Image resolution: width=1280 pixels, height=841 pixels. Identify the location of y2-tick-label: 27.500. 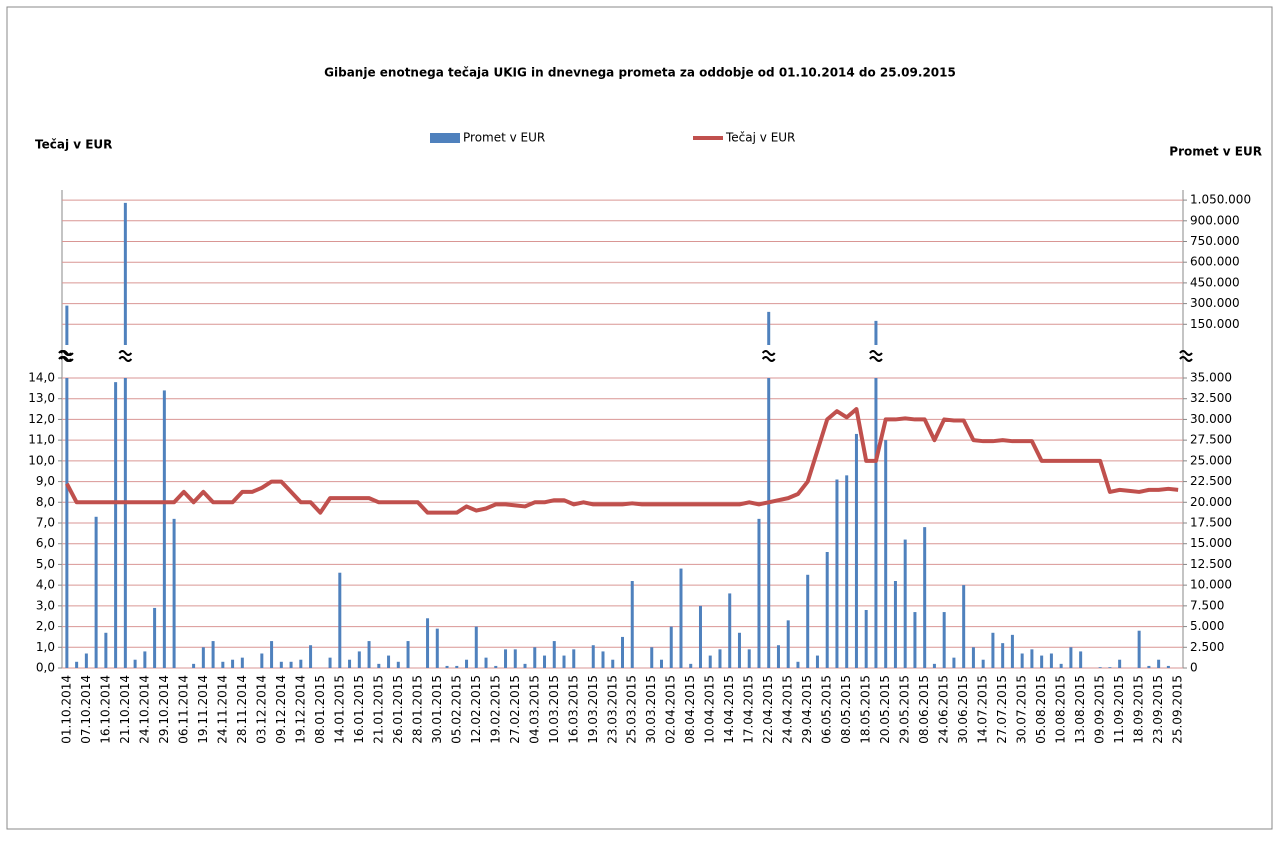
(1211, 440).